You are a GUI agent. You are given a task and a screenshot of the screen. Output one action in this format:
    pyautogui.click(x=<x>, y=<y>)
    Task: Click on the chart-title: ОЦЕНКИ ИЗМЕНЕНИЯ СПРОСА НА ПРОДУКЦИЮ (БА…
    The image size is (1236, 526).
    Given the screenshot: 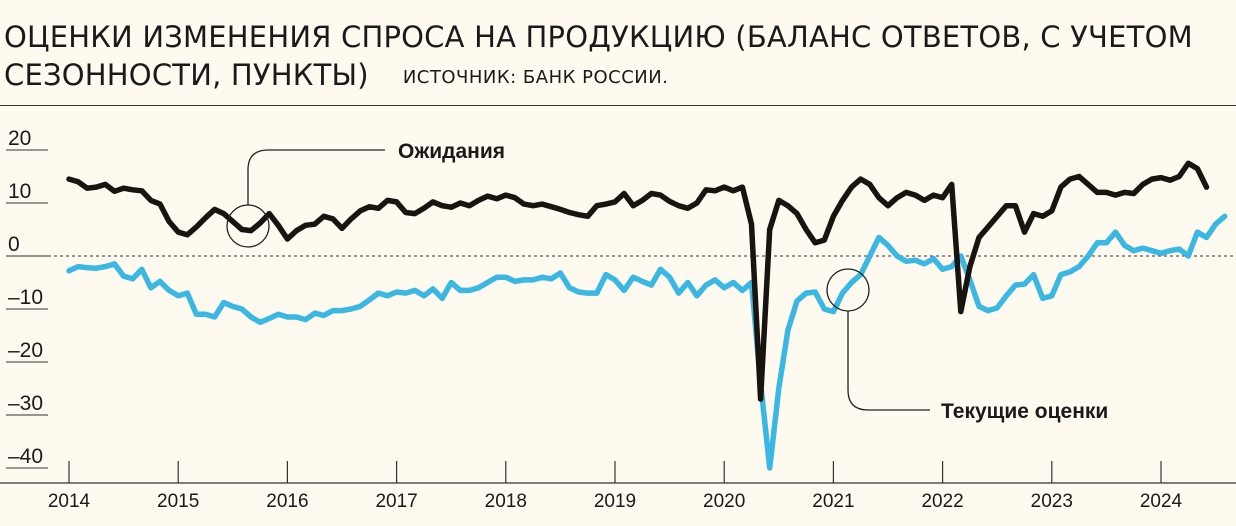 What is the action you would take?
    pyautogui.click(x=618, y=57)
    